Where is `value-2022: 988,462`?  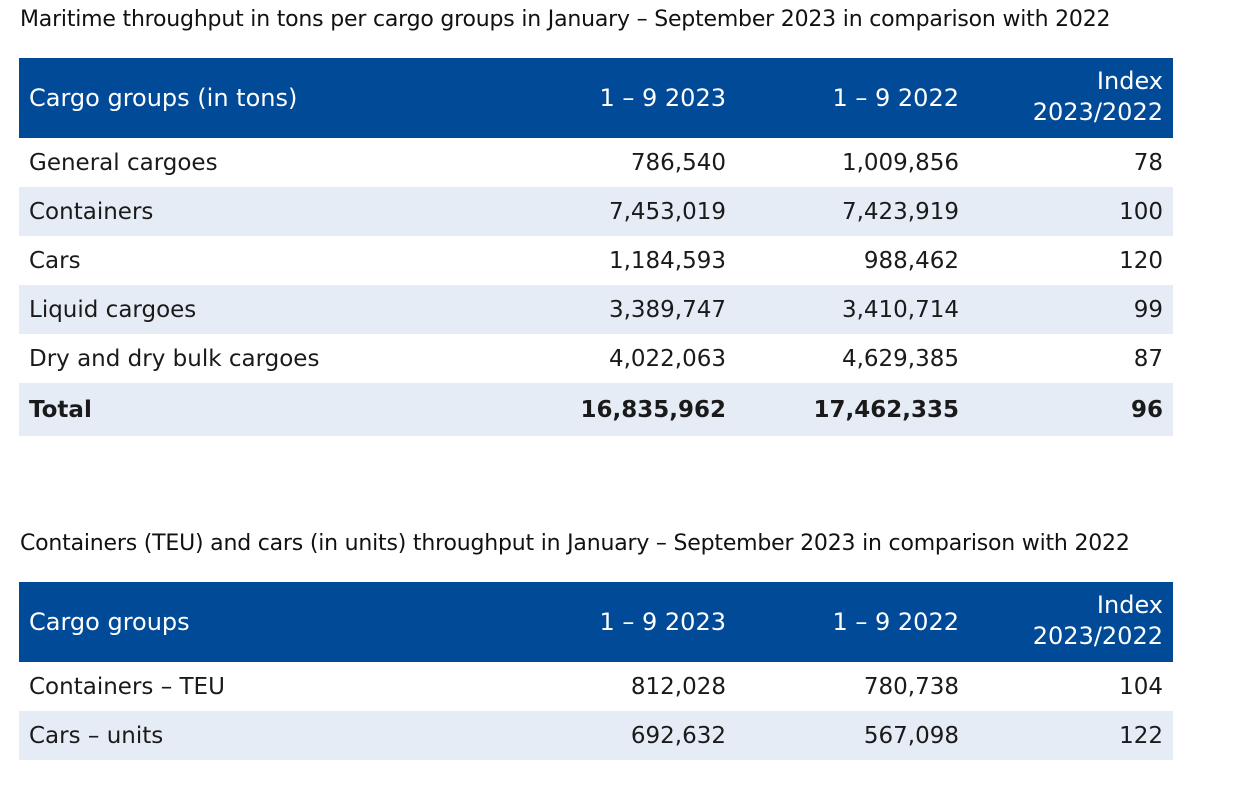
value-2022: 988,462 is located at coordinates (911, 260).